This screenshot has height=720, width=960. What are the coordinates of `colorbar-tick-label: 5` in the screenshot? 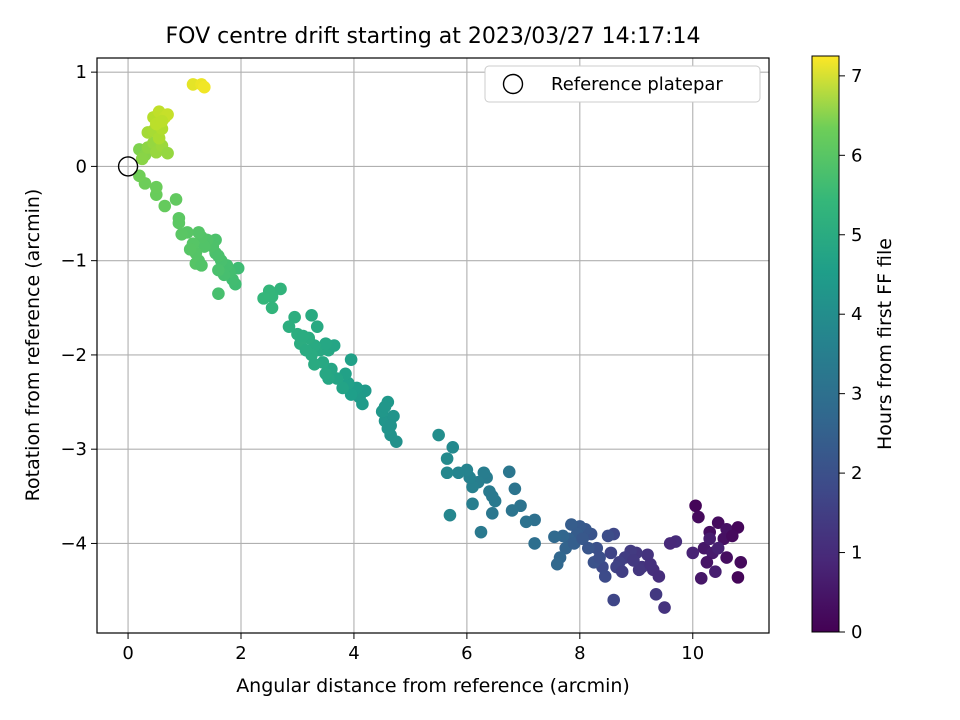 It's located at (856, 235).